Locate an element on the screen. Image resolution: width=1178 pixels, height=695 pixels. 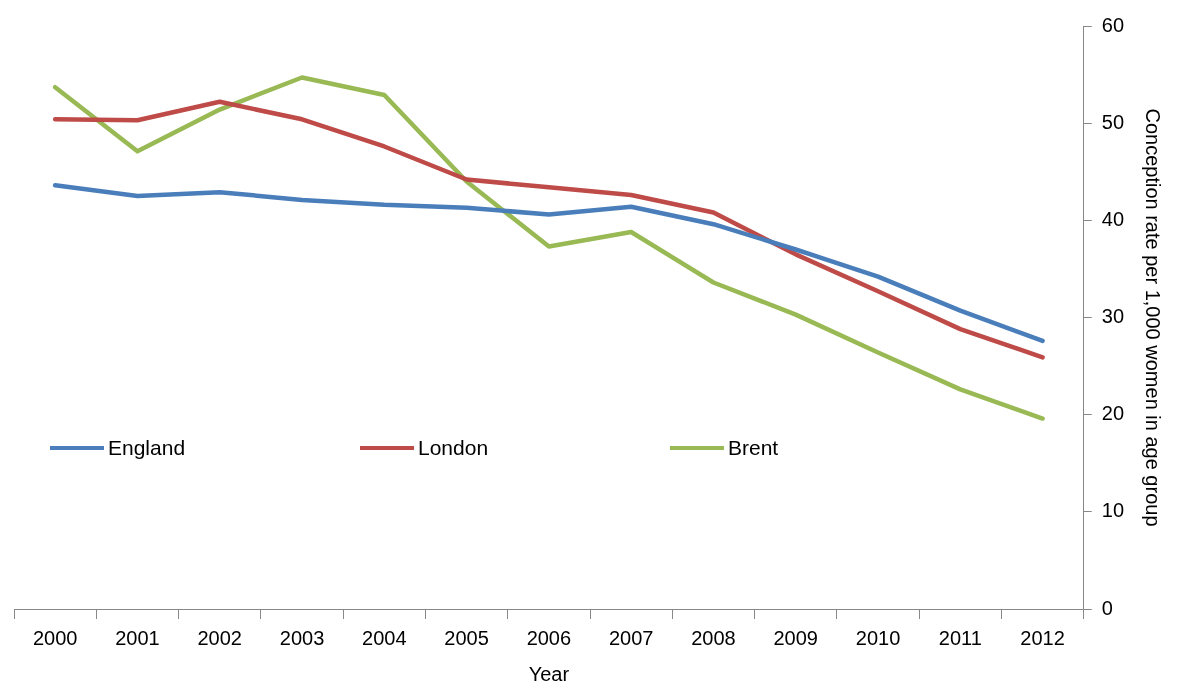
x-tick-label: 2009 is located at coordinates (795, 637).